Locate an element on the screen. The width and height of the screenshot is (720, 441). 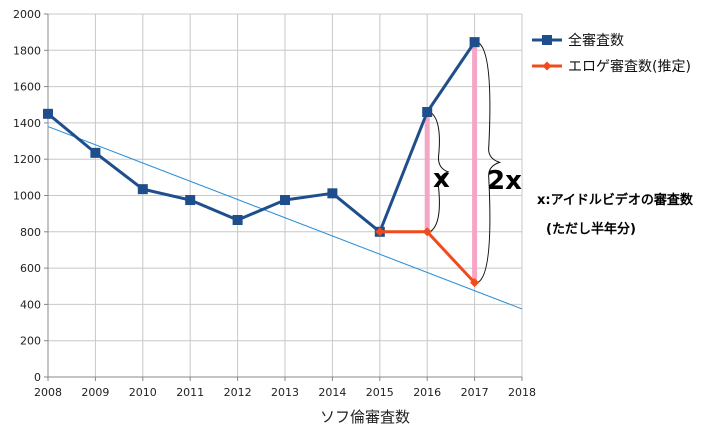
annotation-2x: 2x is located at coordinates (504, 181).